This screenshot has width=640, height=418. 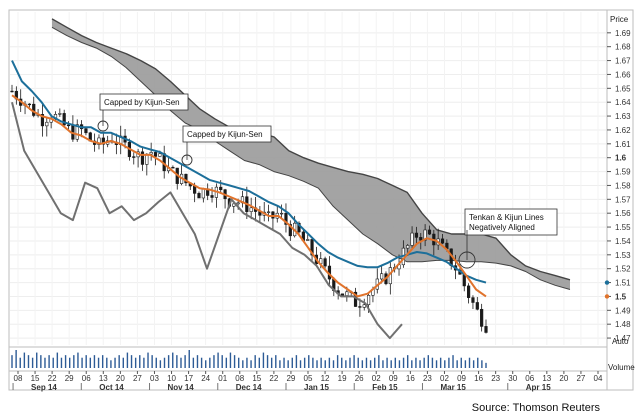 I want to click on x-month-label: Sep 14, so click(x=44, y=387).